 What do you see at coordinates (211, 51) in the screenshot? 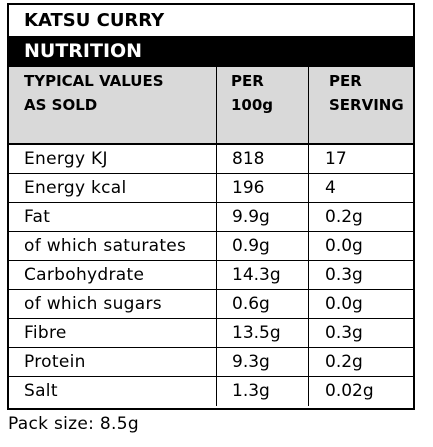
I see `section-title: NUTRITION` at bounding box center [211, 51].